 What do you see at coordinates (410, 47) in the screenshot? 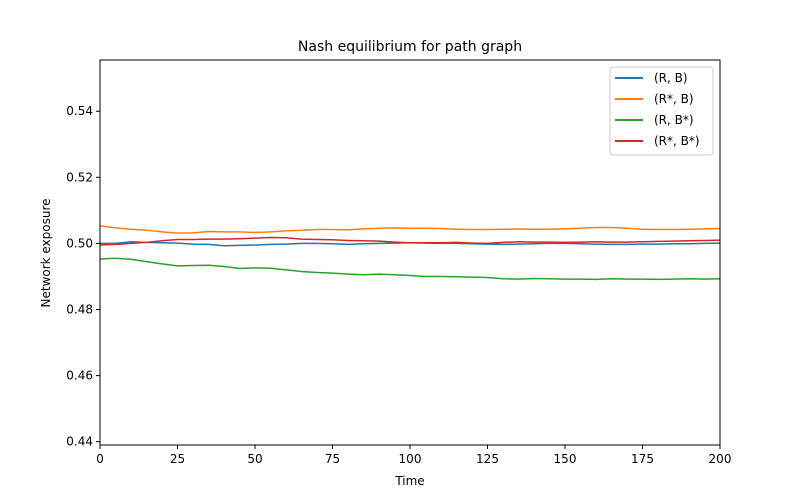
I see `chart-title: Nash equilibrium for path graph` at bounding box center [410, 47].